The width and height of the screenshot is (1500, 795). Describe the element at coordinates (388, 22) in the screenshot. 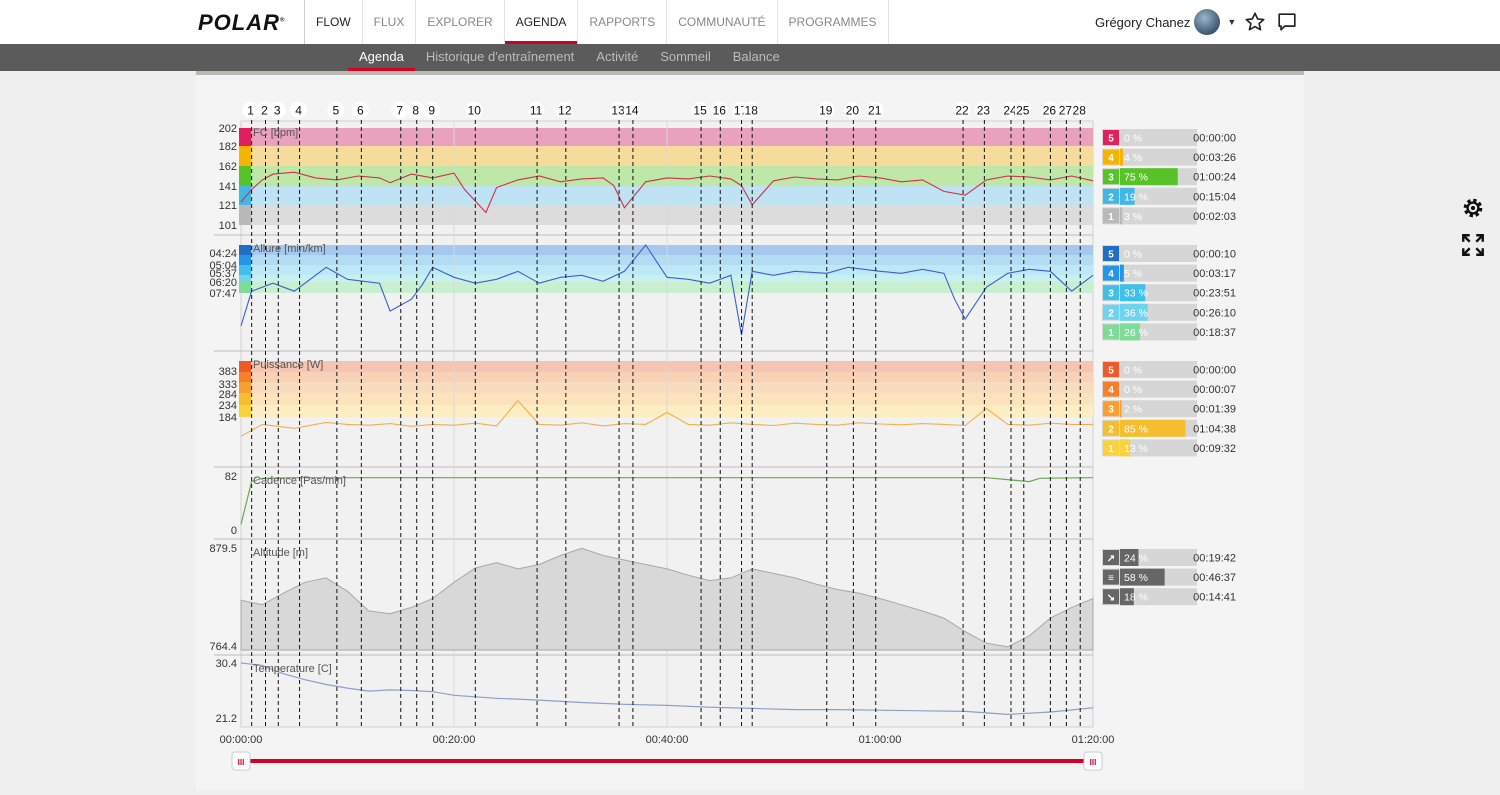

I see `nav-flux: FLUX` at that location.